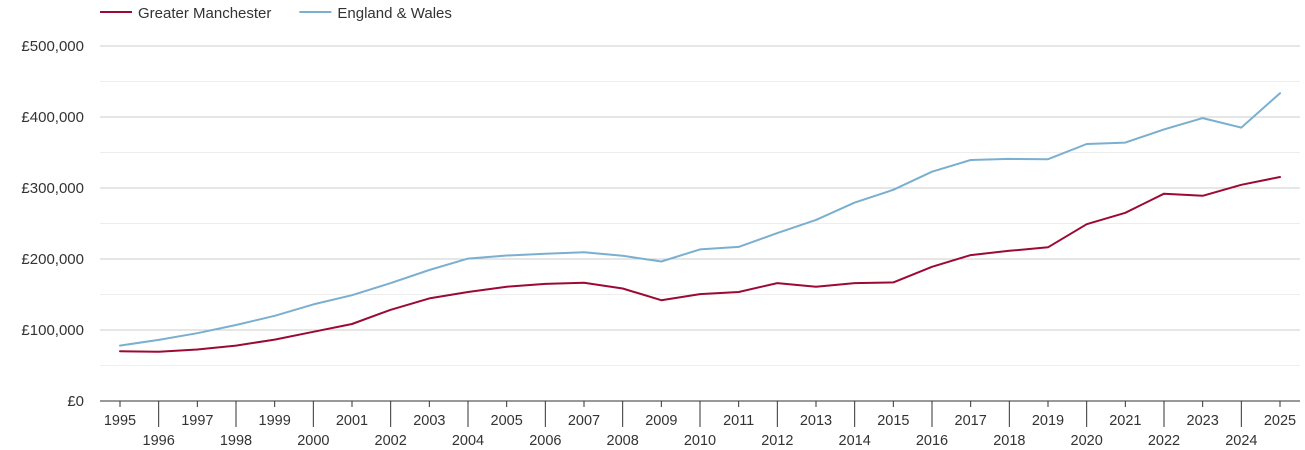 The height and width of the screenshot is (450, 1305). Describe the element at coordinates (700, 441) in the screenshot. I see `x-tick-label: 2010` at that location.